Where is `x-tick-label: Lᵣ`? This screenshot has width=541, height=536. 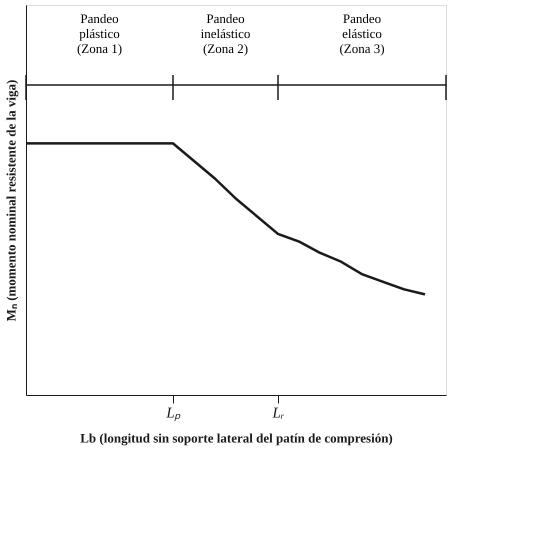
x-tick-label: Lᵣ is located at coordinates (278, 414).